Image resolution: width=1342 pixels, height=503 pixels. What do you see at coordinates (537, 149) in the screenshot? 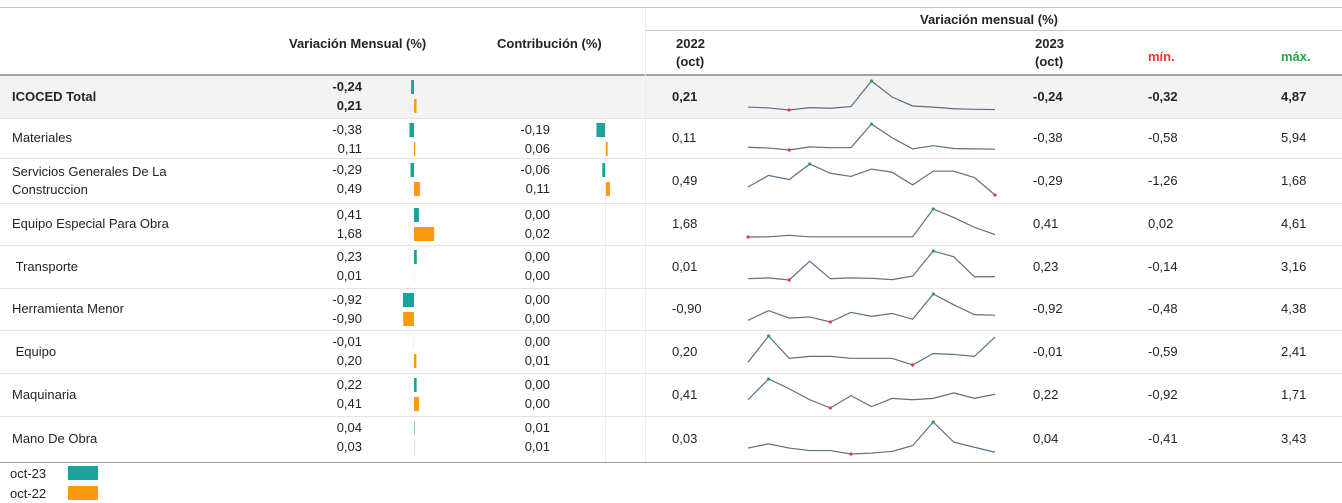
I see `contribution-label: 0,06` at bounding box center [537, 149].